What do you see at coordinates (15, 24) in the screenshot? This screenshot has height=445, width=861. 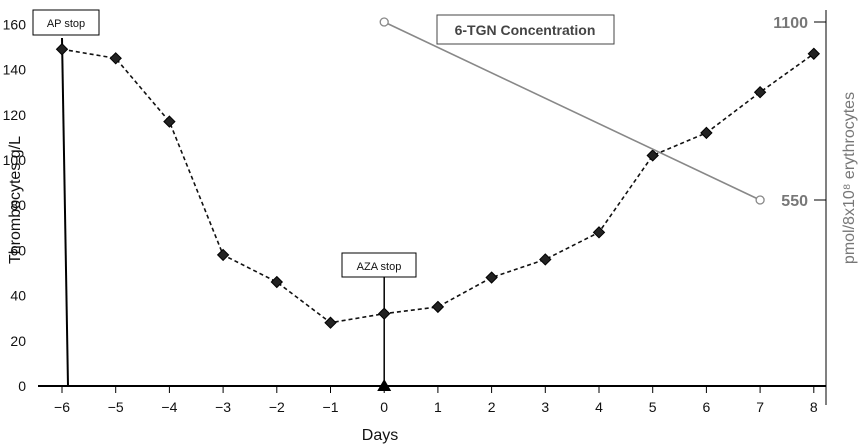 I see `y-tick-label: 160` at bounding box center [15, 24].